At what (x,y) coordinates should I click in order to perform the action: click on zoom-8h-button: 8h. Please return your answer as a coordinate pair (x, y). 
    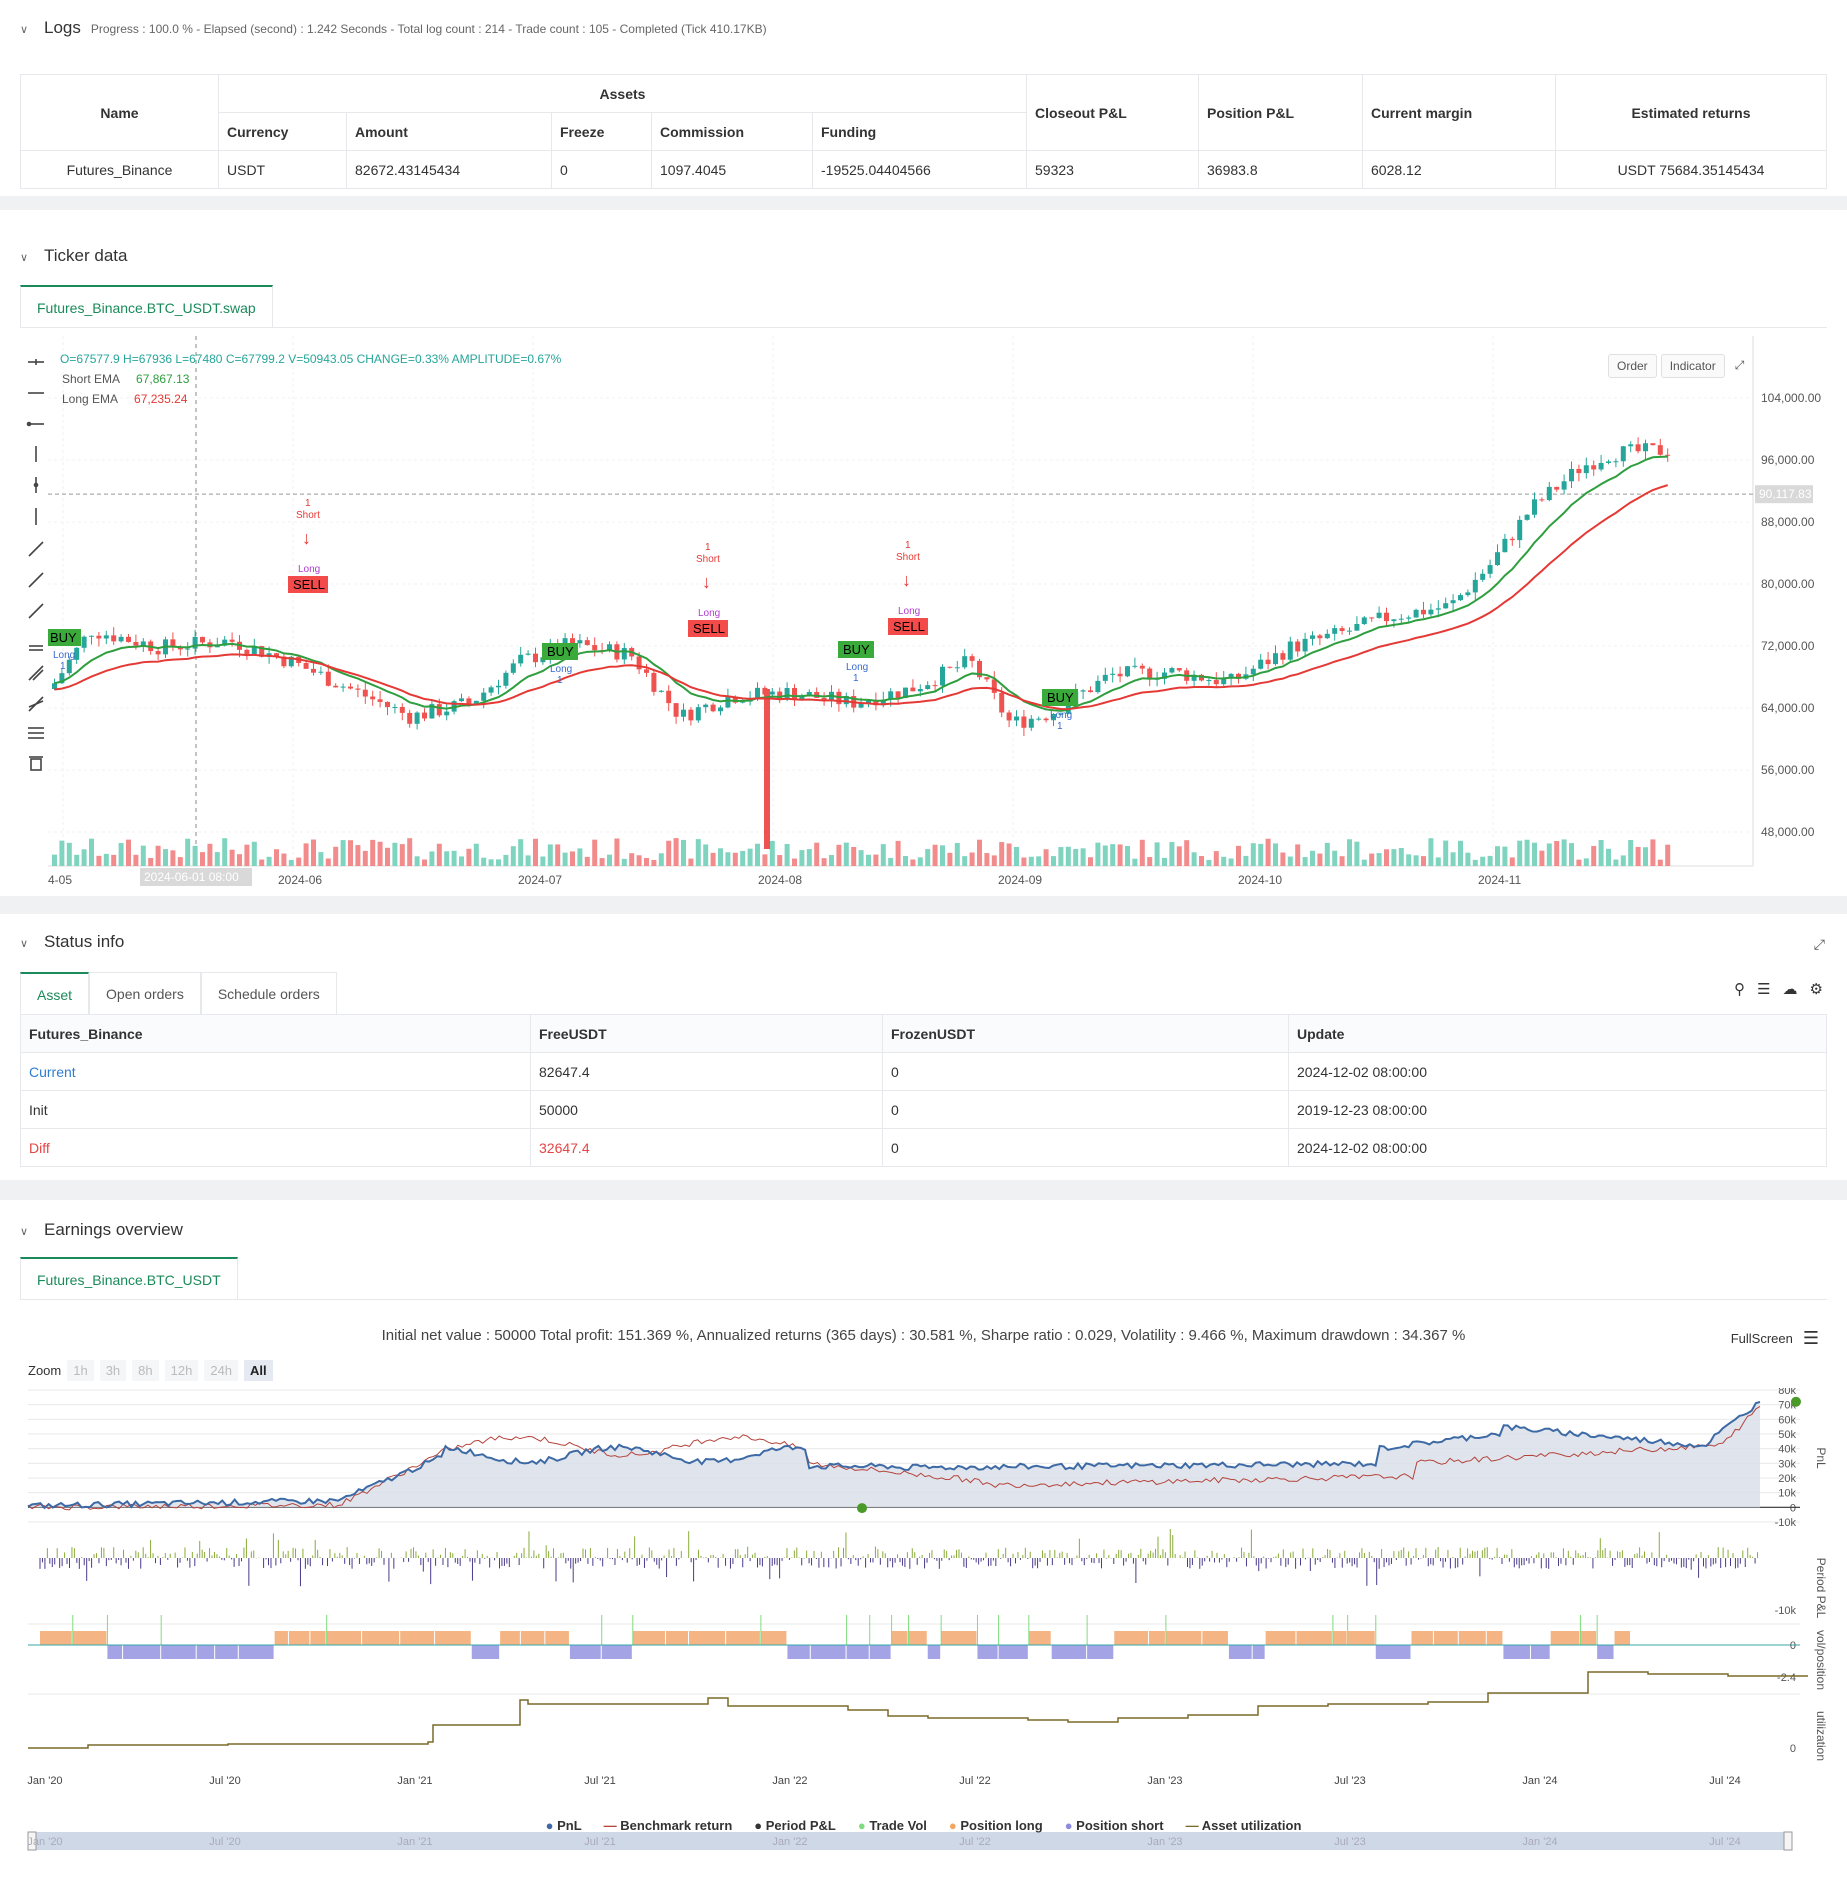
    Looking at the image, I should click on (145, 1370).